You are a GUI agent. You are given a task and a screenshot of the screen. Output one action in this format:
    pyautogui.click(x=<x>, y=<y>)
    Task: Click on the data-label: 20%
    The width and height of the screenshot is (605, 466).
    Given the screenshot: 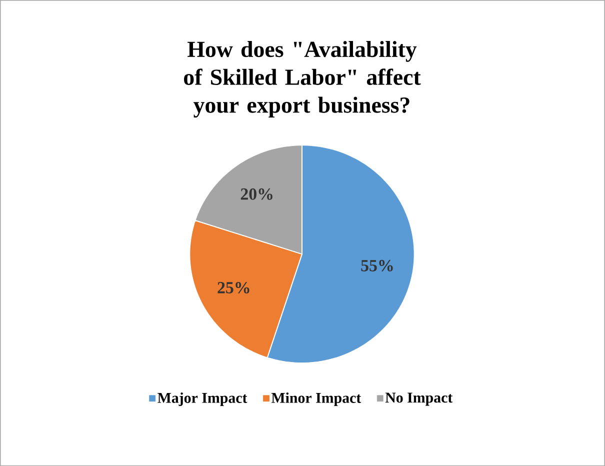 What is the action you would take?
    pyautogui.click(x=256, y=194)
    